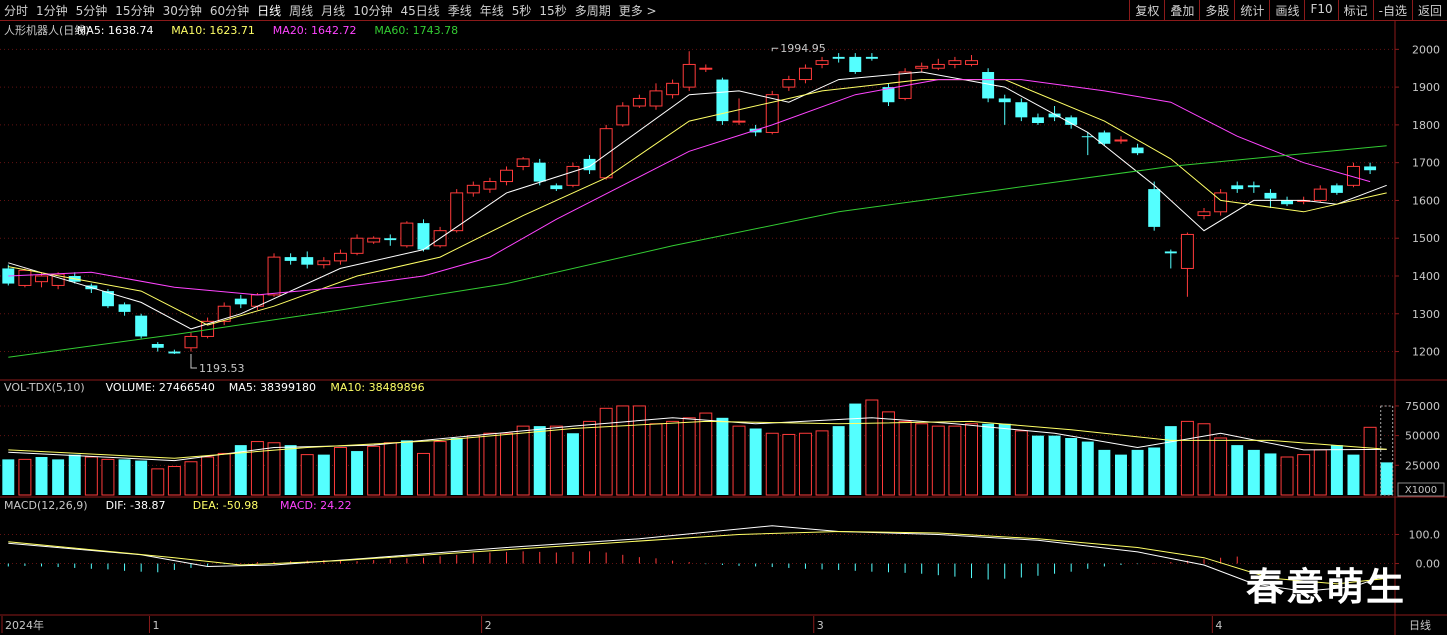  Describe the element at coordinates (225, 505) in the screenshot. I see `macd-legend-2: DEA: -50.98` at that location.